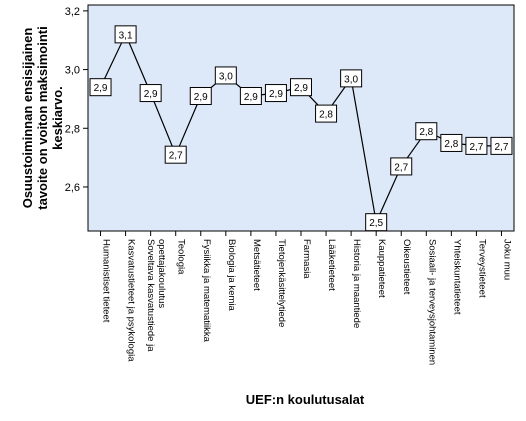 Image resolution: width=526 pixels, height=421 pixels. I want to click on x-tick-label: Kauppatieteet, so click(381, 268).